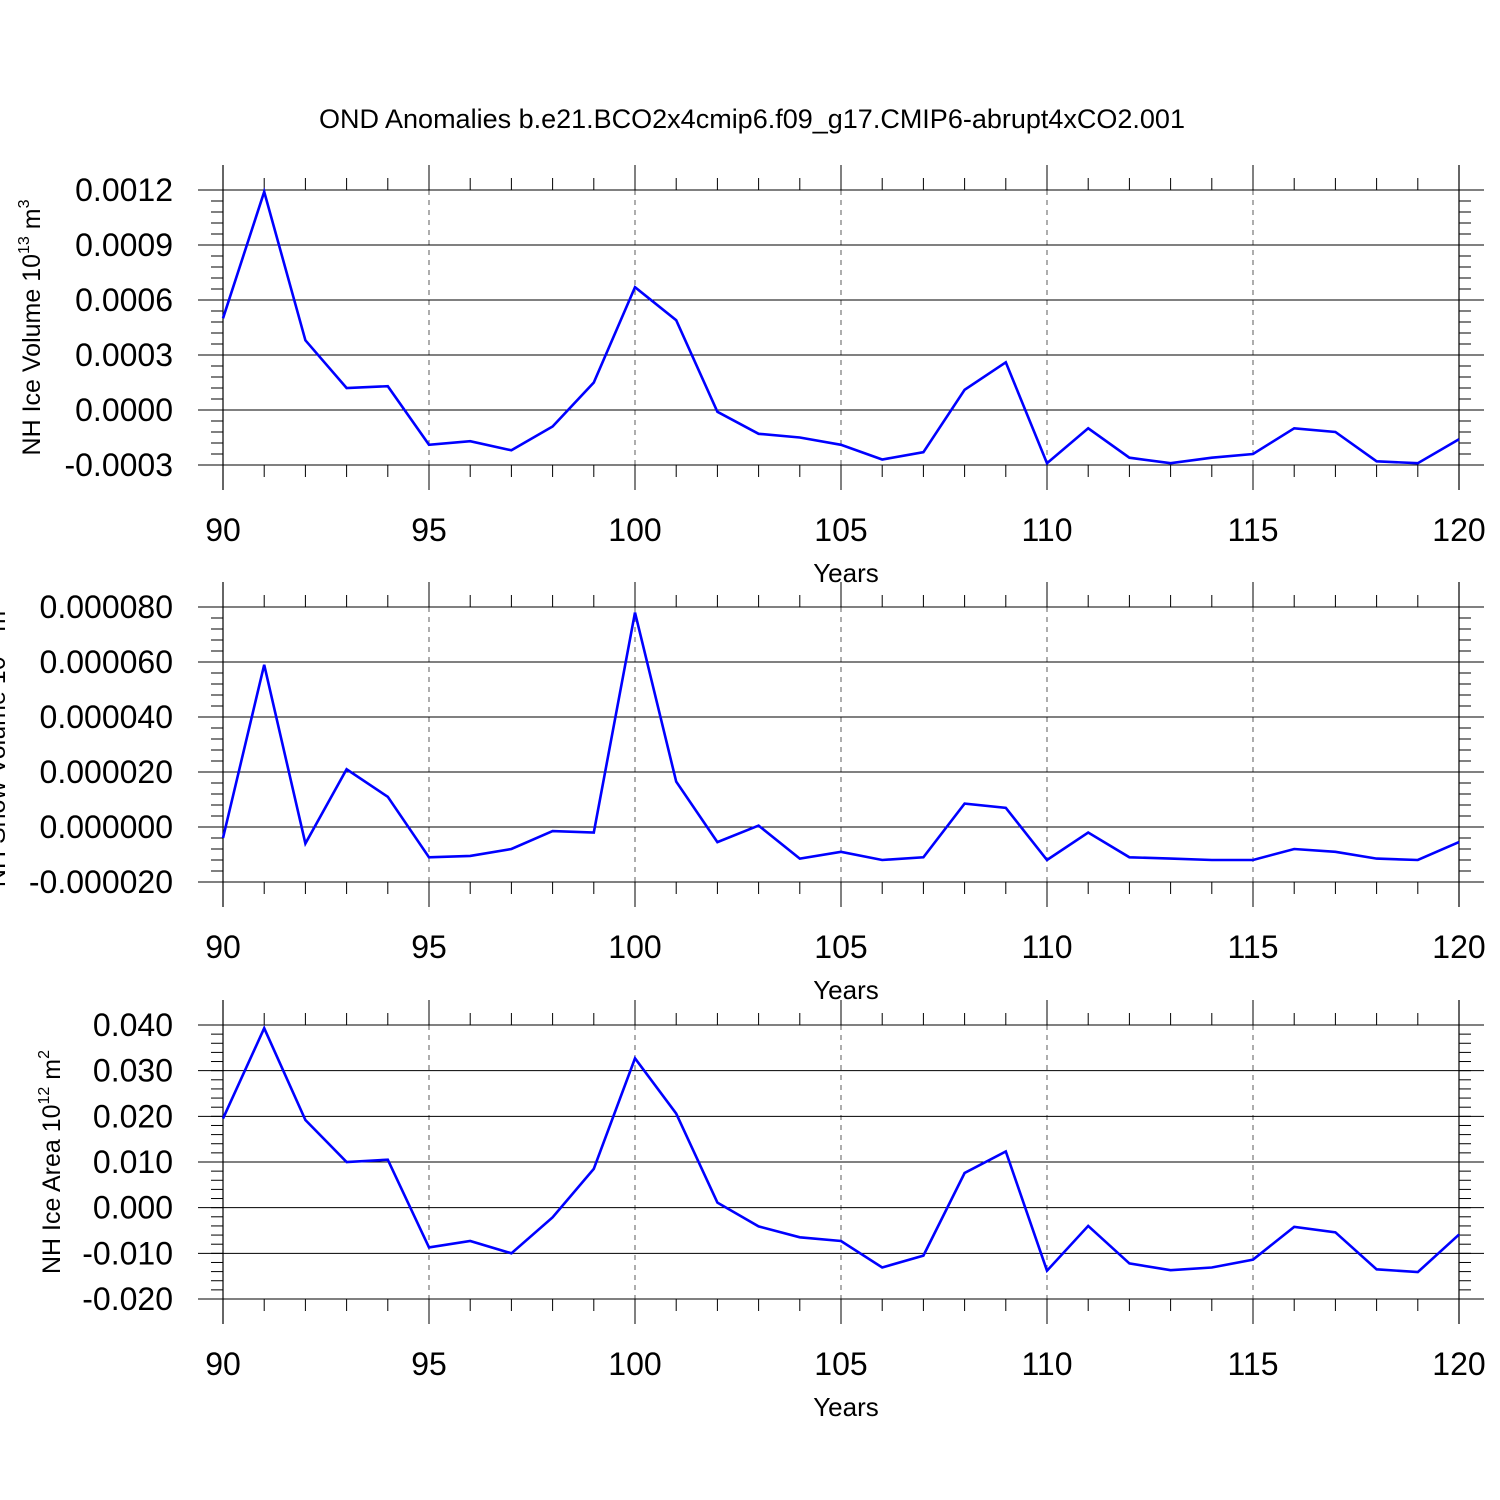  What do you see at coordinates (52, 1189) in the screenshot?
I see `y-axis-title-part: NH Ice Area 10` at bounding box center [52, 1189].